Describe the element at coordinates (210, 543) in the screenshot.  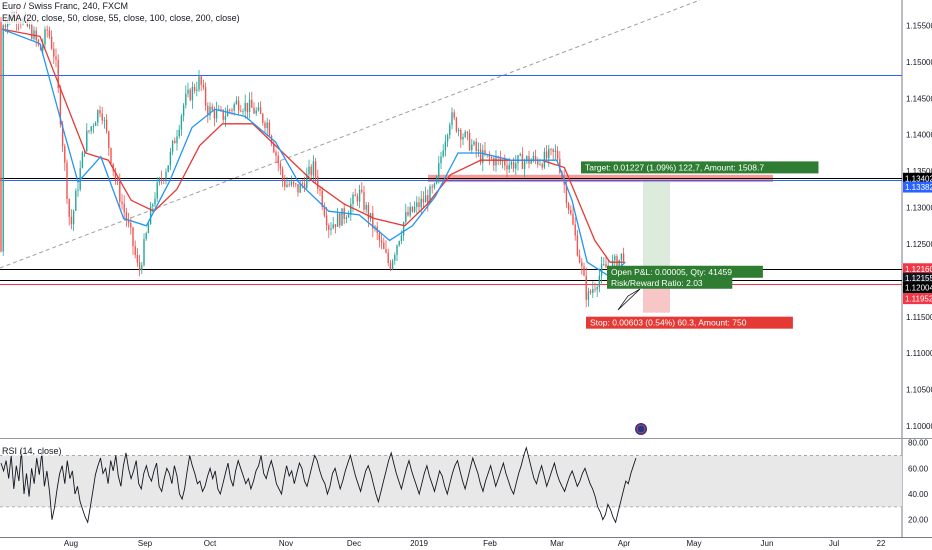
I see `time-tick-oct: Oct` at that location.